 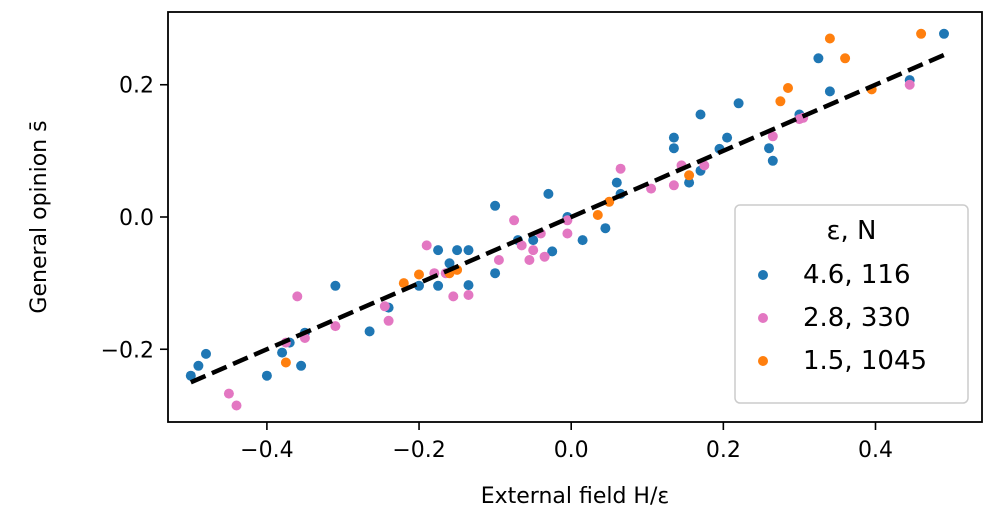 I want to click on legend-label: 4.6, 116, so click(x=857, y=275).